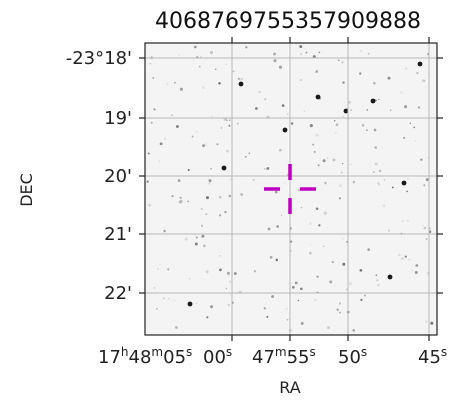 The height and width of the screenshot is (401, 450). I want to click on x-tick-label: 47m55s, so click(284, 356).